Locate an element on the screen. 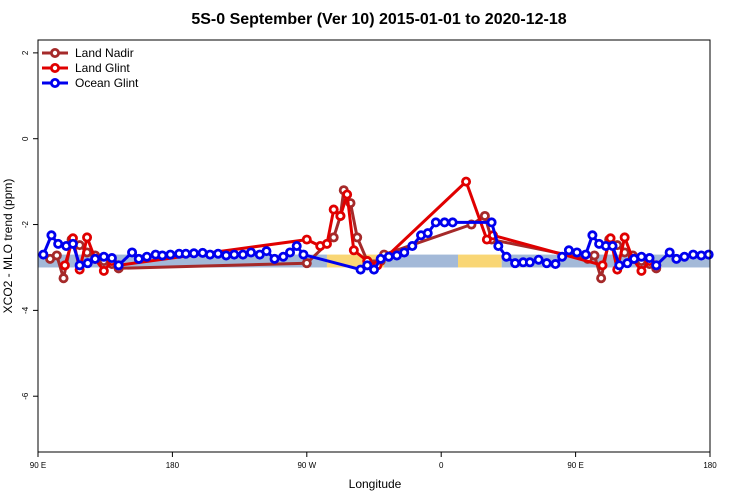  series-ocean-glint is located at coordinates (376, 246).